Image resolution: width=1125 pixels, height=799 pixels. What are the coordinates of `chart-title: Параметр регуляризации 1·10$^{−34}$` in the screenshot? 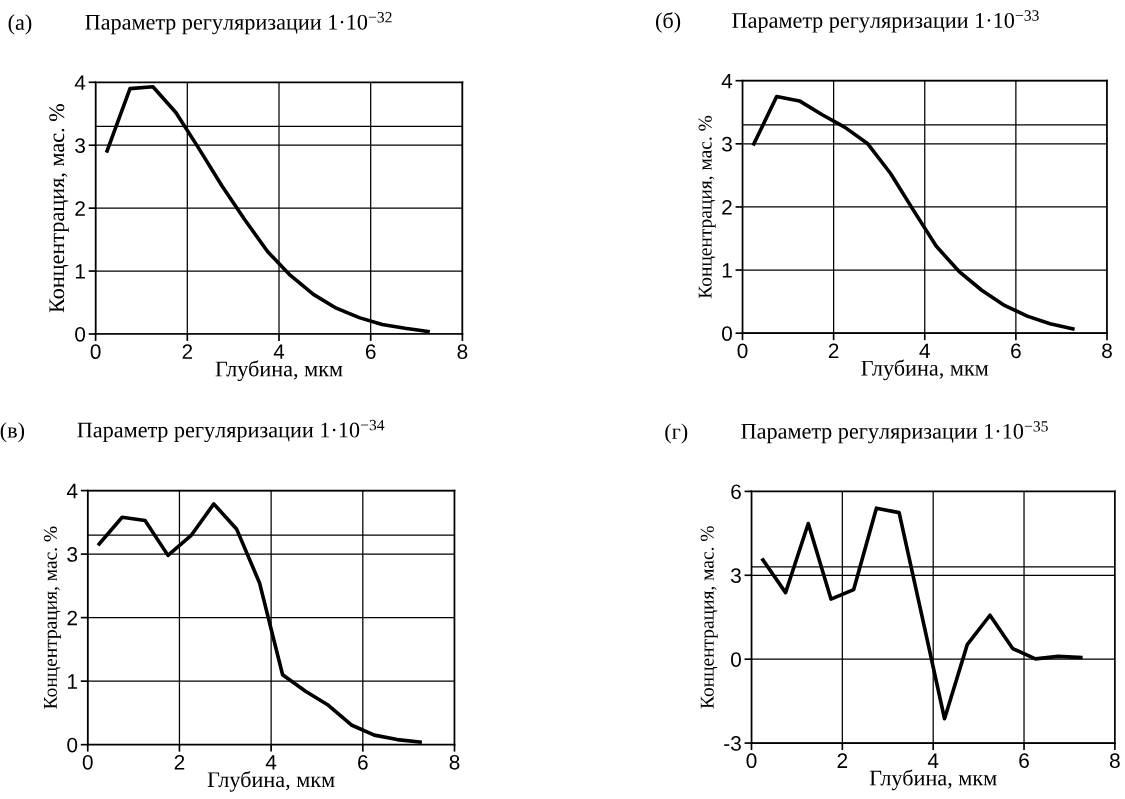 It's located at (231, 431).